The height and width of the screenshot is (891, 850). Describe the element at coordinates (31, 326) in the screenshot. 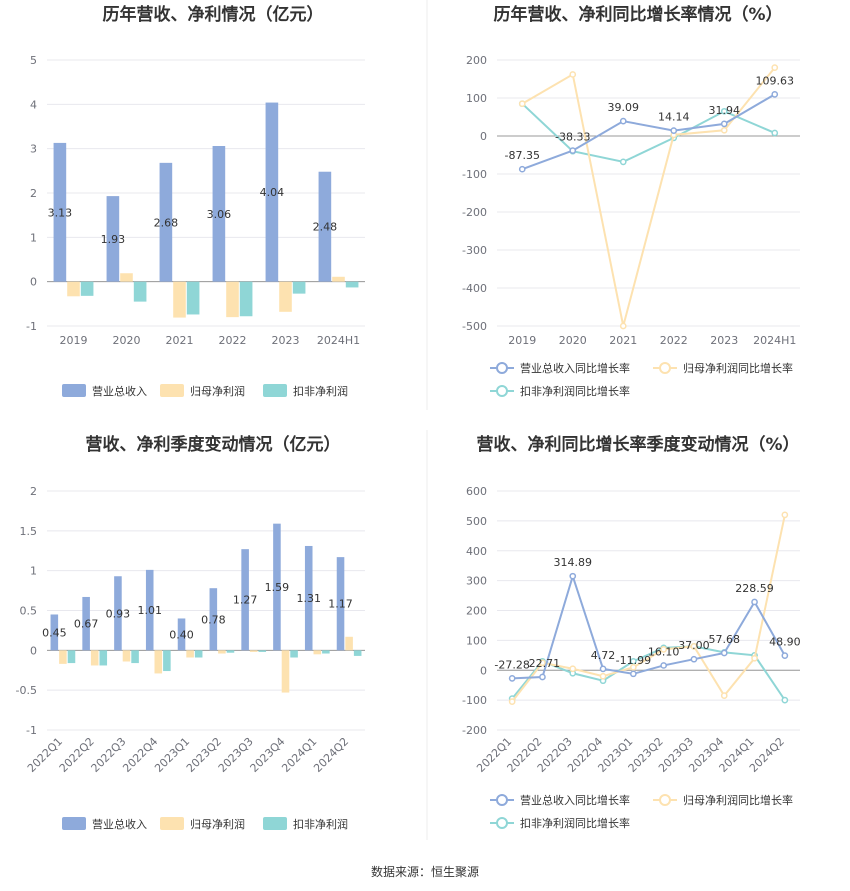

I see `y-tick-label: -1` at that location.